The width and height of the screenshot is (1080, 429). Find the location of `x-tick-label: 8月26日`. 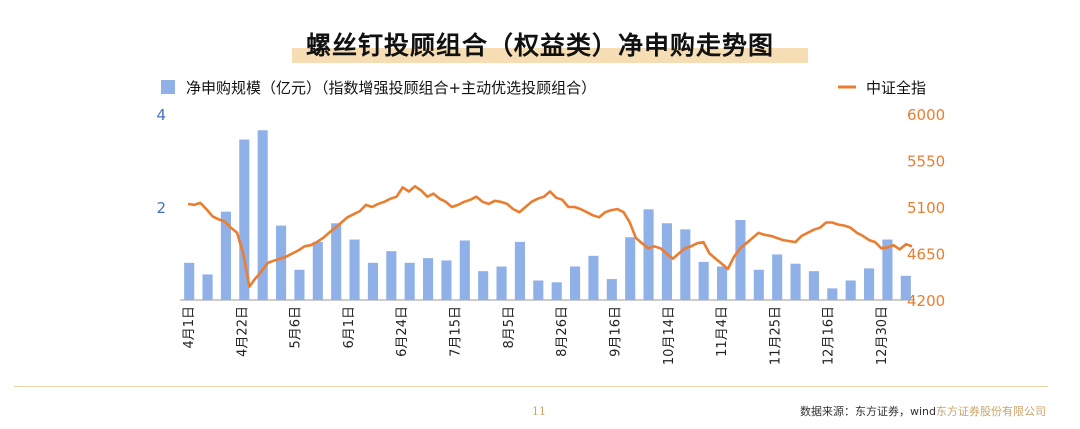

x-tick-label: 8月26日 is located at coordinates (562, 331).